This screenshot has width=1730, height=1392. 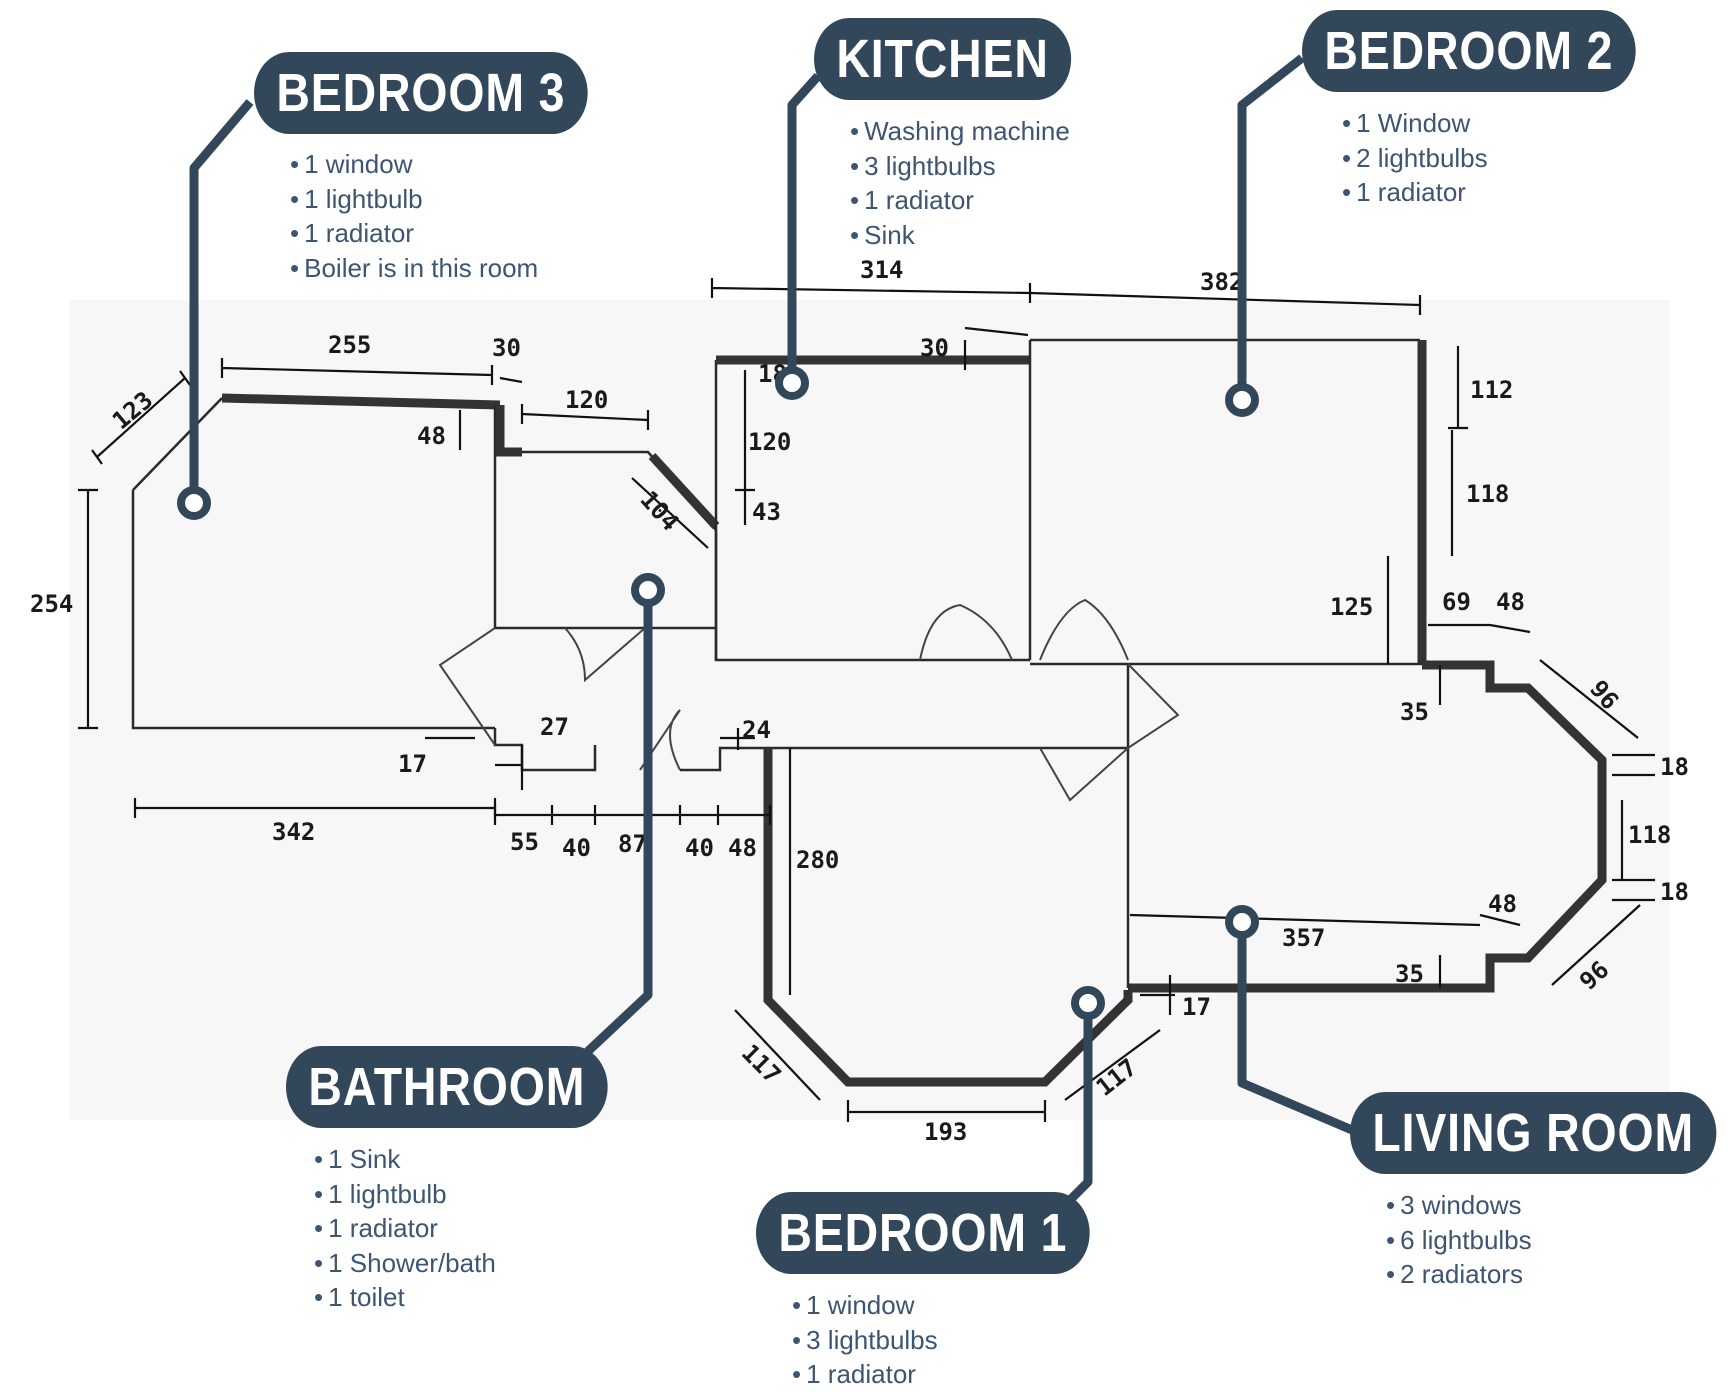 I want to click on pin-living, so click(x=1242, y=922).